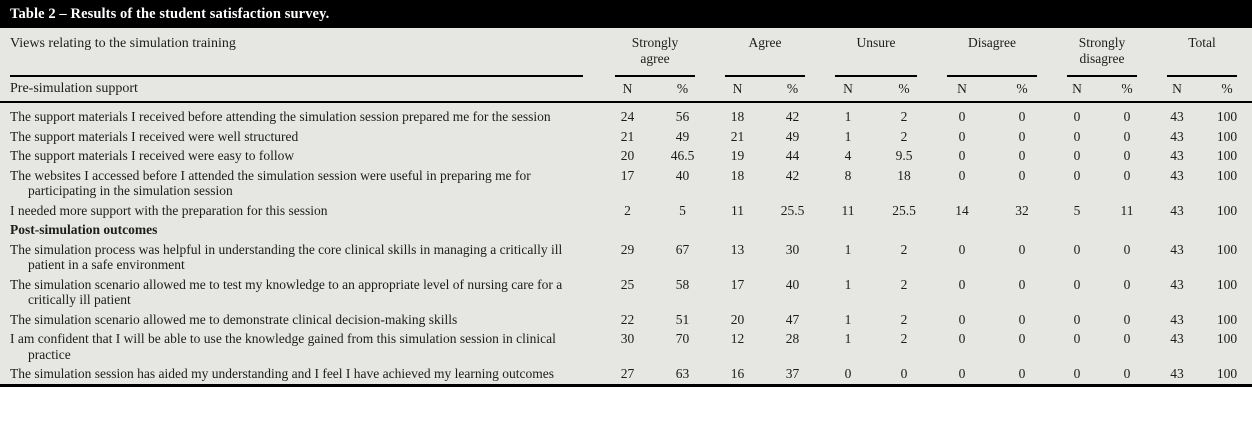 The width and height of the screenshot is (1252, 425). Describe the element at coordinates (765, 52) in the screenshot. I see `group-header-agree: Agree` at that location.